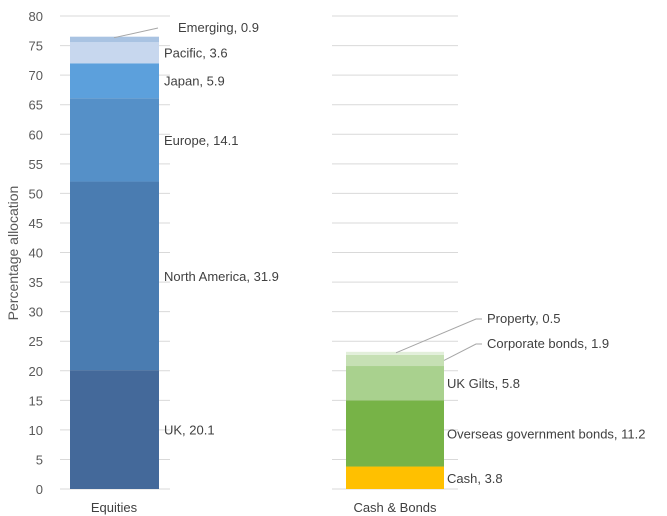 The width and height of the screenshot is (667, 516). Describe the element at coordinates (36, 371) in the screenshot. I see `y-tick-label: 20` at that location.